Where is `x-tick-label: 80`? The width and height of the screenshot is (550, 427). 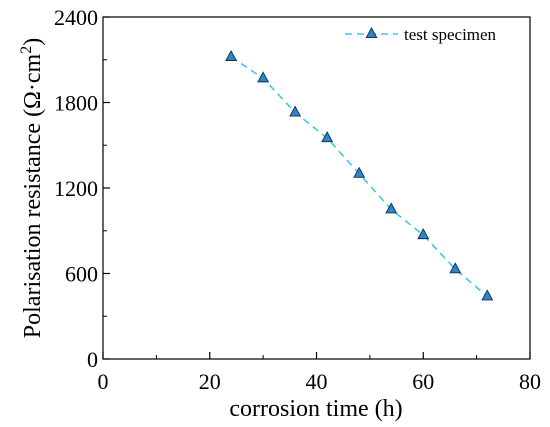 x-tick-label: 80 is located at coordinates (530, 381).